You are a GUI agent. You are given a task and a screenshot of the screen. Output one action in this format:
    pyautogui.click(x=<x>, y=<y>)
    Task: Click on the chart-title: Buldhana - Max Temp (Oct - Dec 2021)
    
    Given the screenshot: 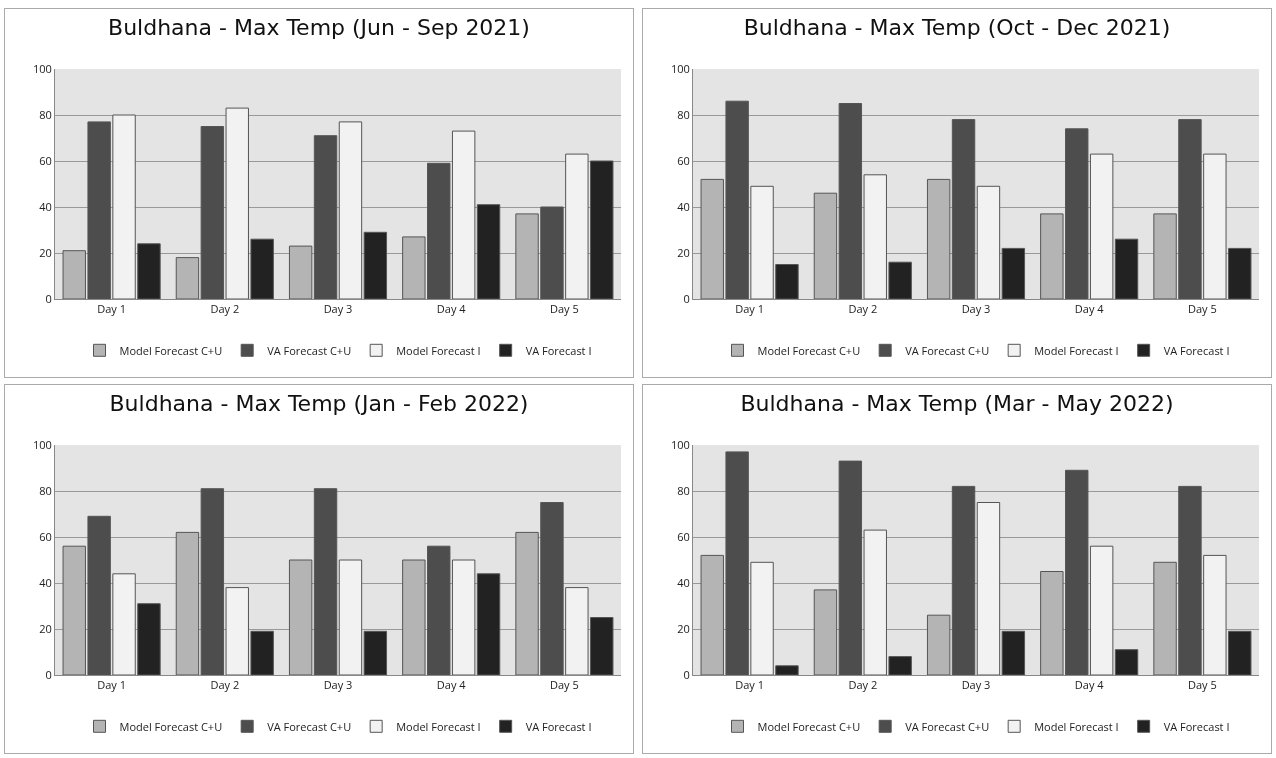 What is the action you would take?
    pyautogui.click(x=957, y=28)
    